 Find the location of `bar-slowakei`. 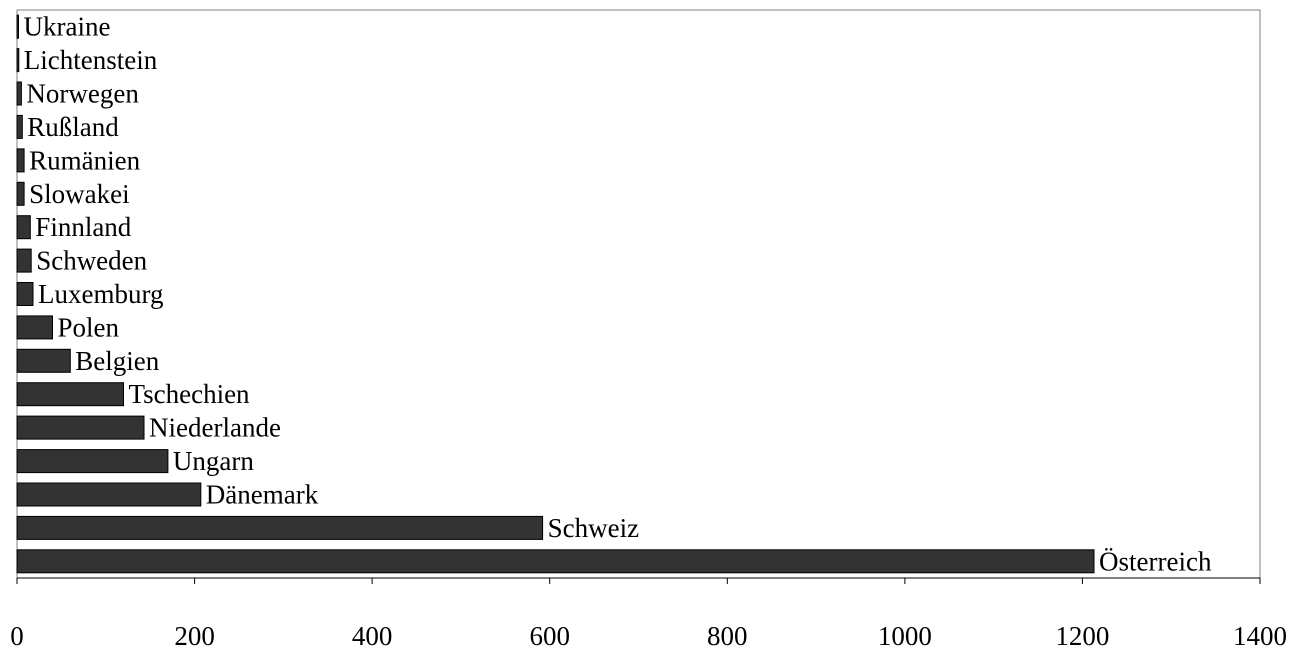

bar-slowakei is located at coordinates (20, 193).